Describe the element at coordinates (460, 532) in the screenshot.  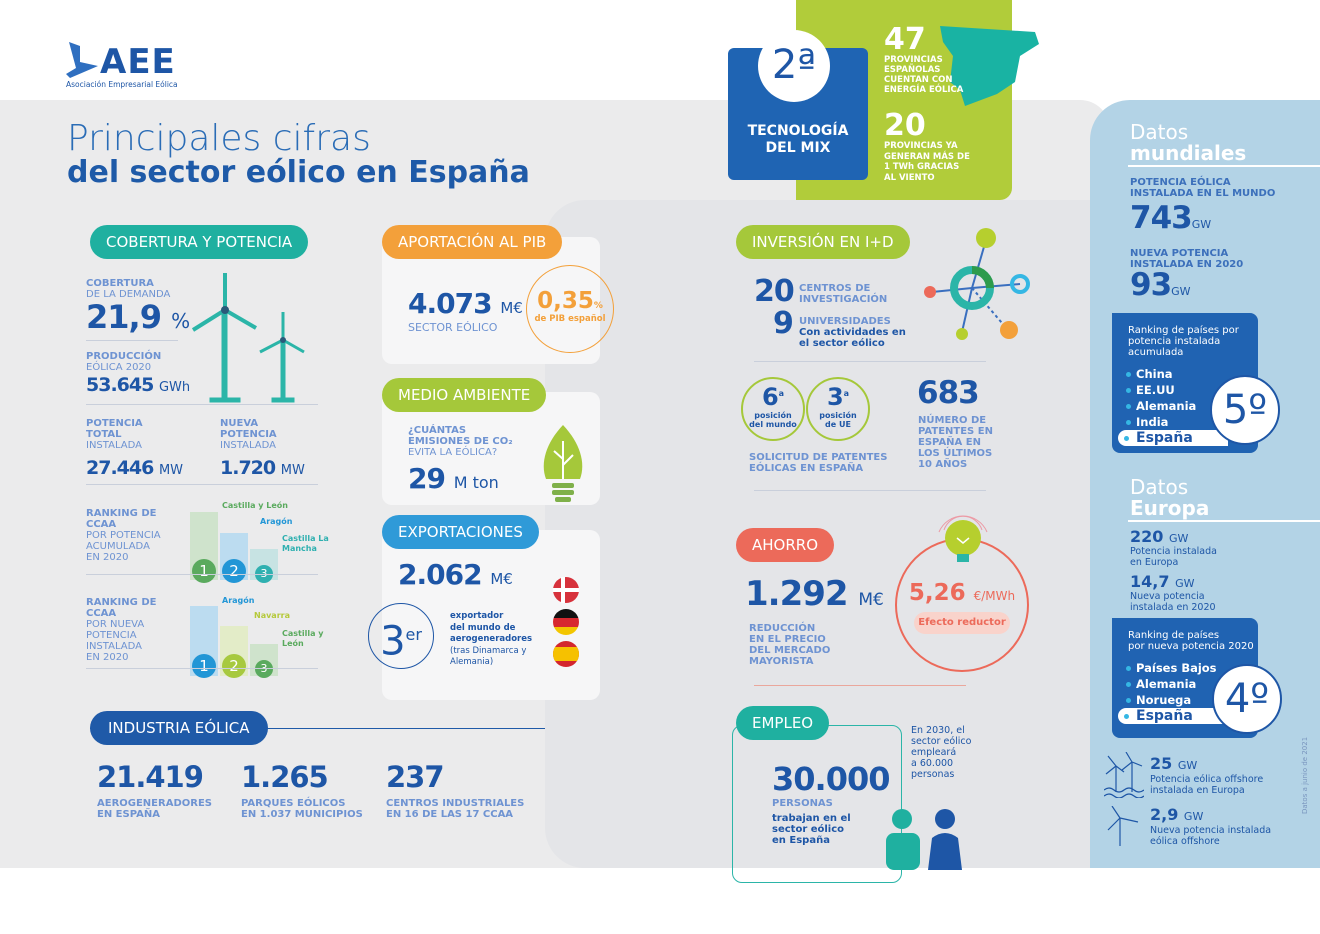
I see `section-exportaciones: EXPORTACIONES` at that location.